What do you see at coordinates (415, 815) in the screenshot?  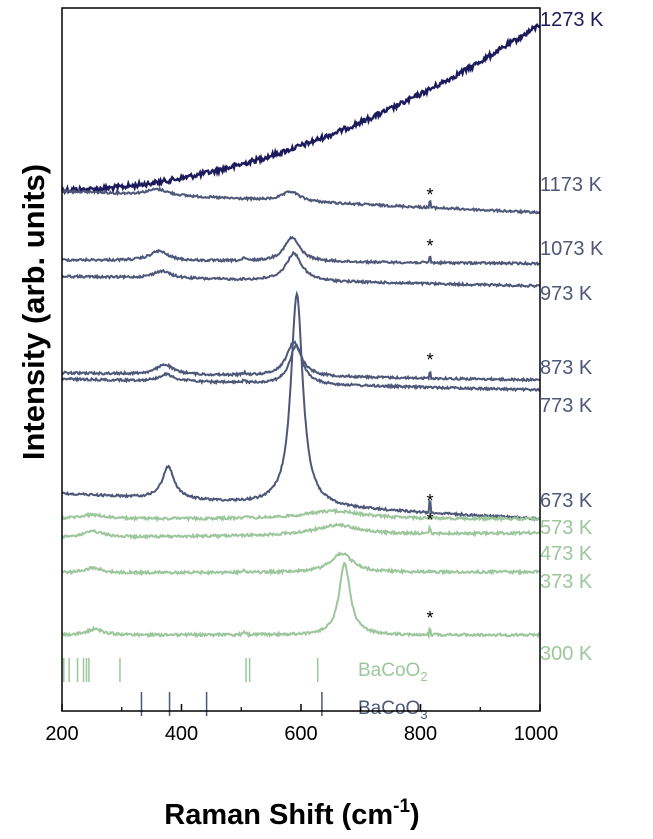 I see `x-axis-label-end: )` at bounding box center [415, 815].